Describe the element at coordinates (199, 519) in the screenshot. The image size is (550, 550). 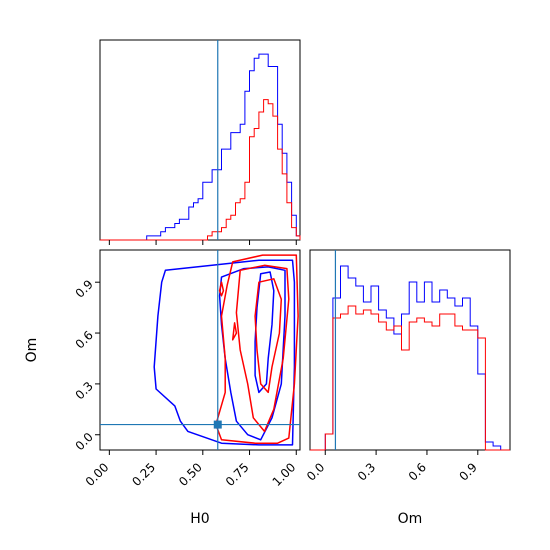
I see `x-axis-label-h0: H0` at that location.